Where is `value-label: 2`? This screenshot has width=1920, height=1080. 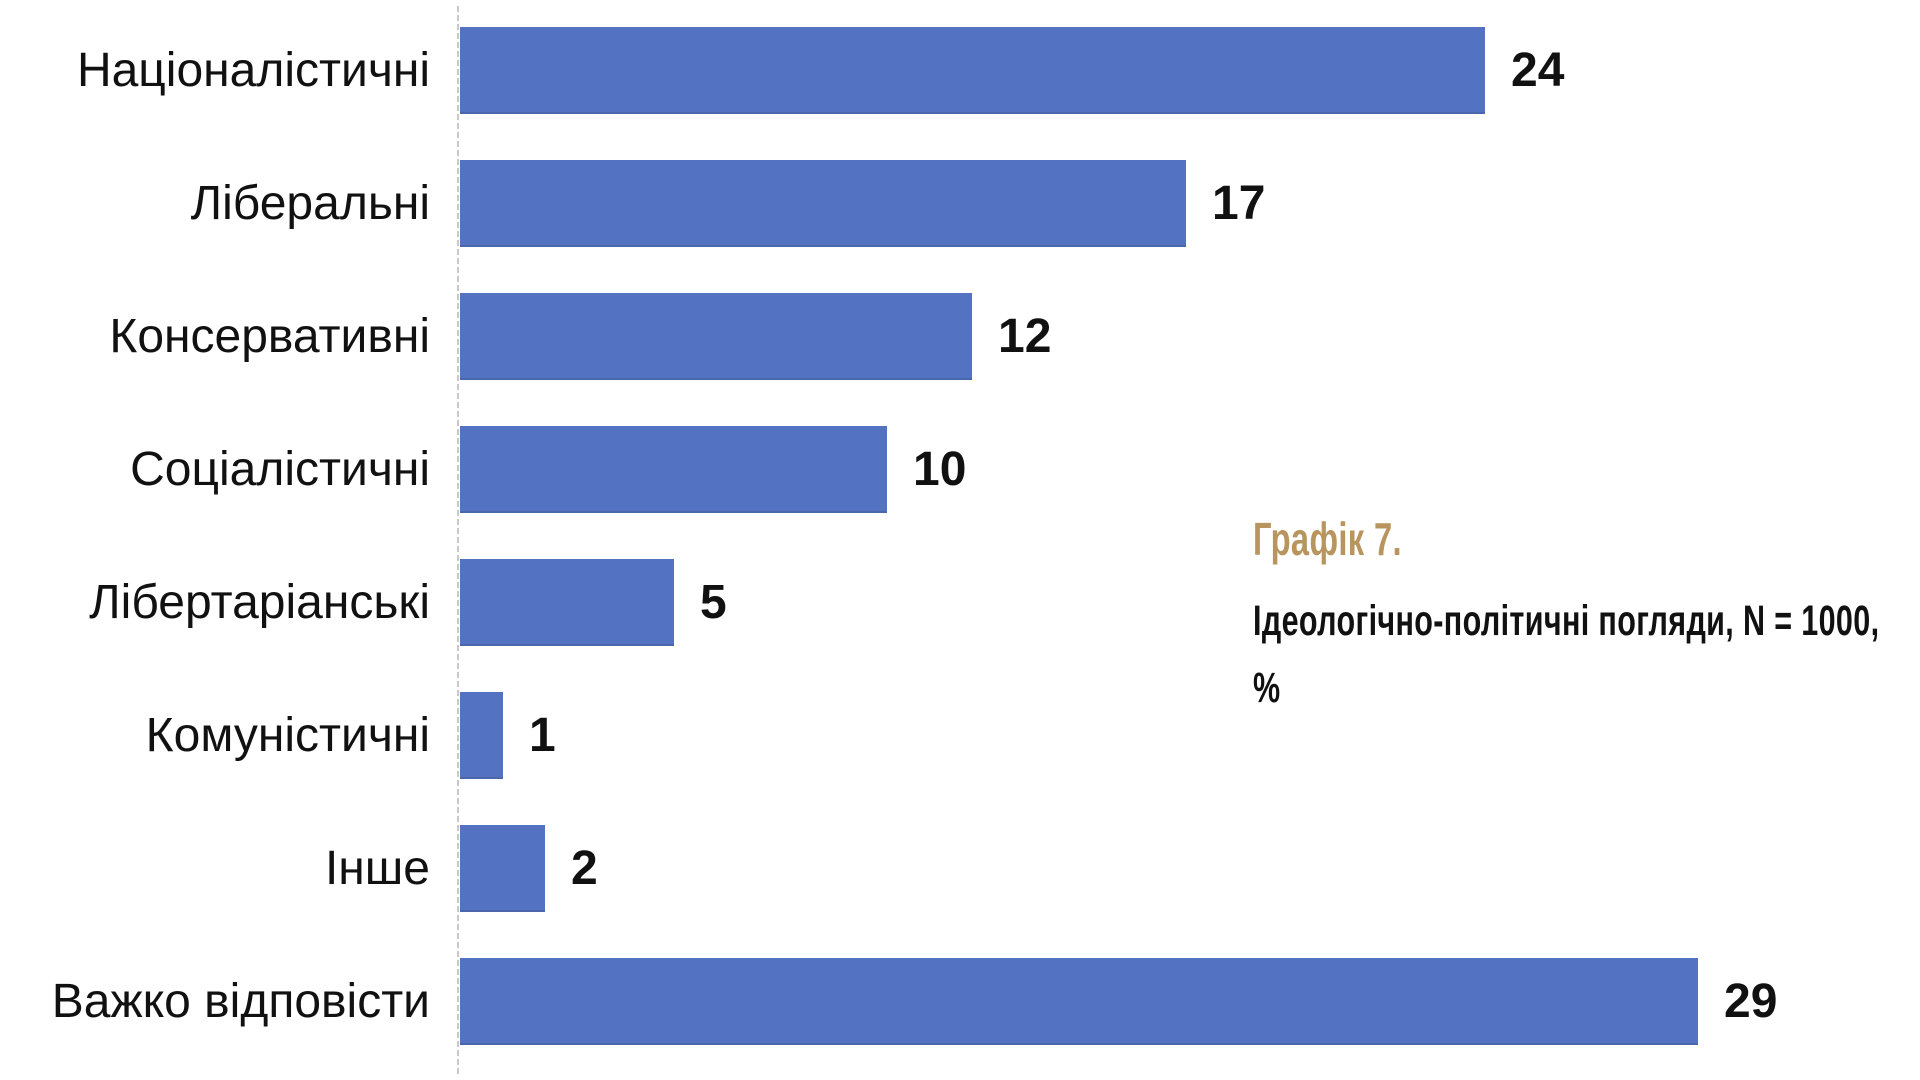 value-label: 2 is located at coordinates (584, 868).